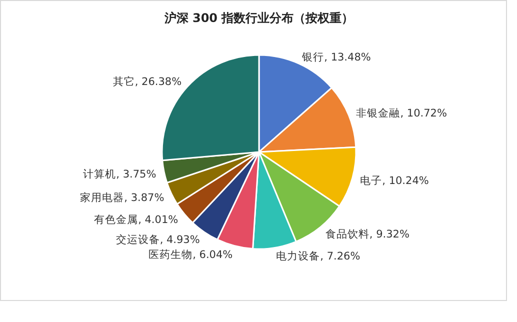 This screenshot has height=322, width=517. Describe the element at coordinates (170, 254) in the screenshot. I see `category: 医药生物` at that location.